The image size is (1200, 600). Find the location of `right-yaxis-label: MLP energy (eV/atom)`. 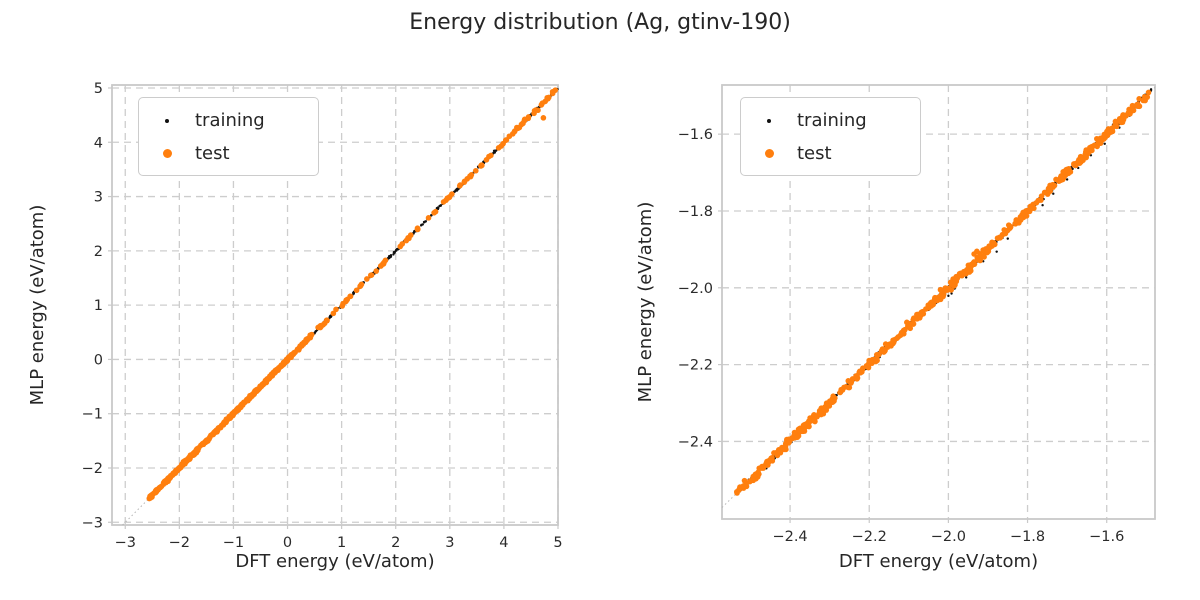

right-yaxis-label: MLP energy (eV/atom) is located at coordinates (645, 302).